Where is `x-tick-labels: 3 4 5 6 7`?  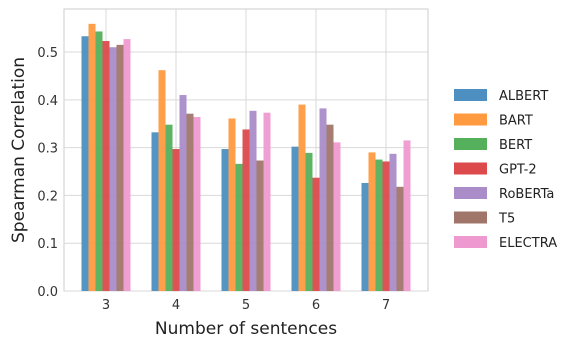
x-tick-labels: 3 4 5 6 7 is located at coordinates (246, 305).